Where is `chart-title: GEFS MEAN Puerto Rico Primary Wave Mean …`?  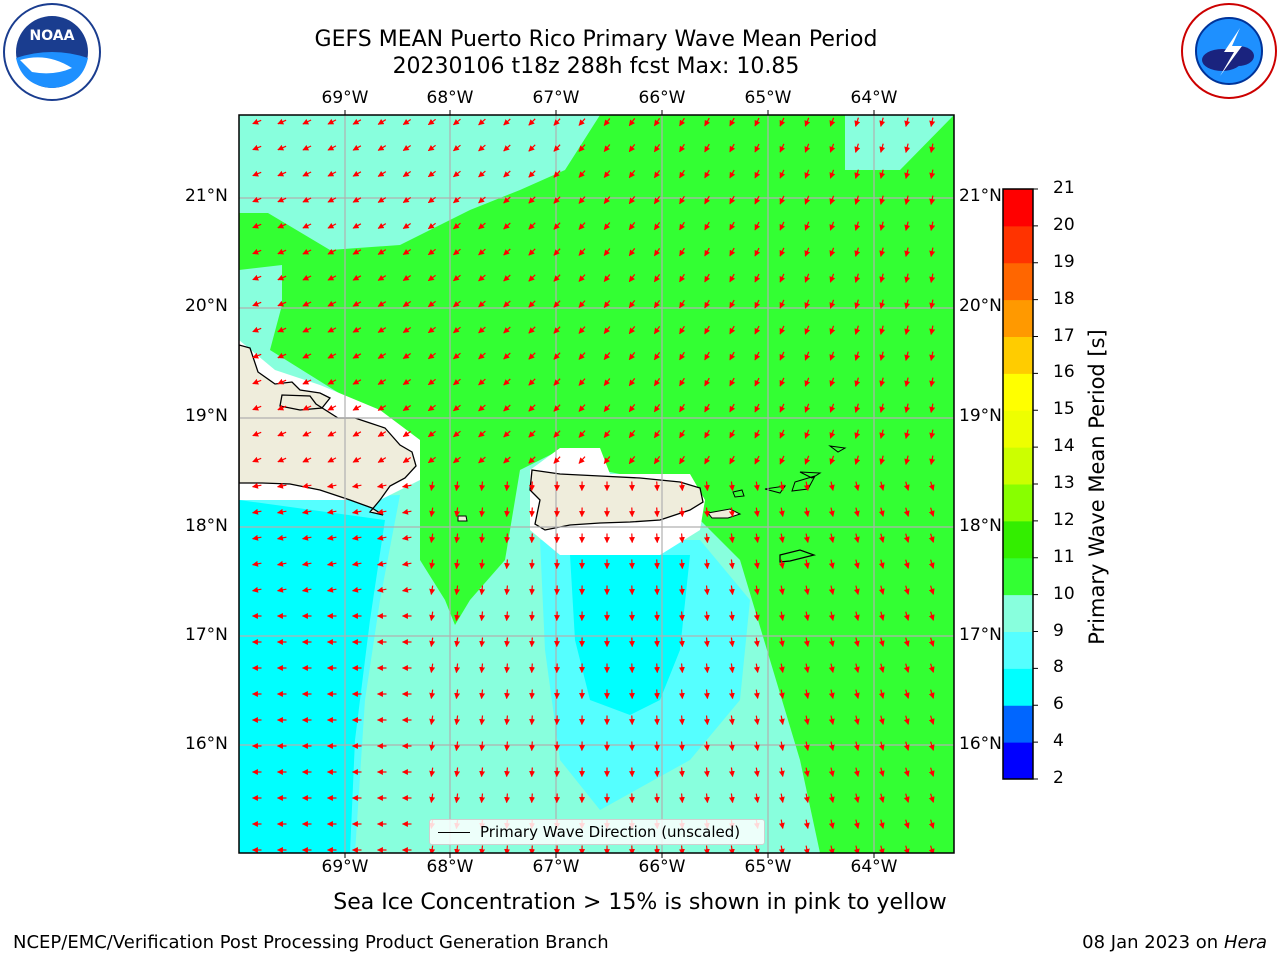
chart-title: GEFS MEAN Puerto Rico Primary Wave Mean … is located at coordinates (596, 39).